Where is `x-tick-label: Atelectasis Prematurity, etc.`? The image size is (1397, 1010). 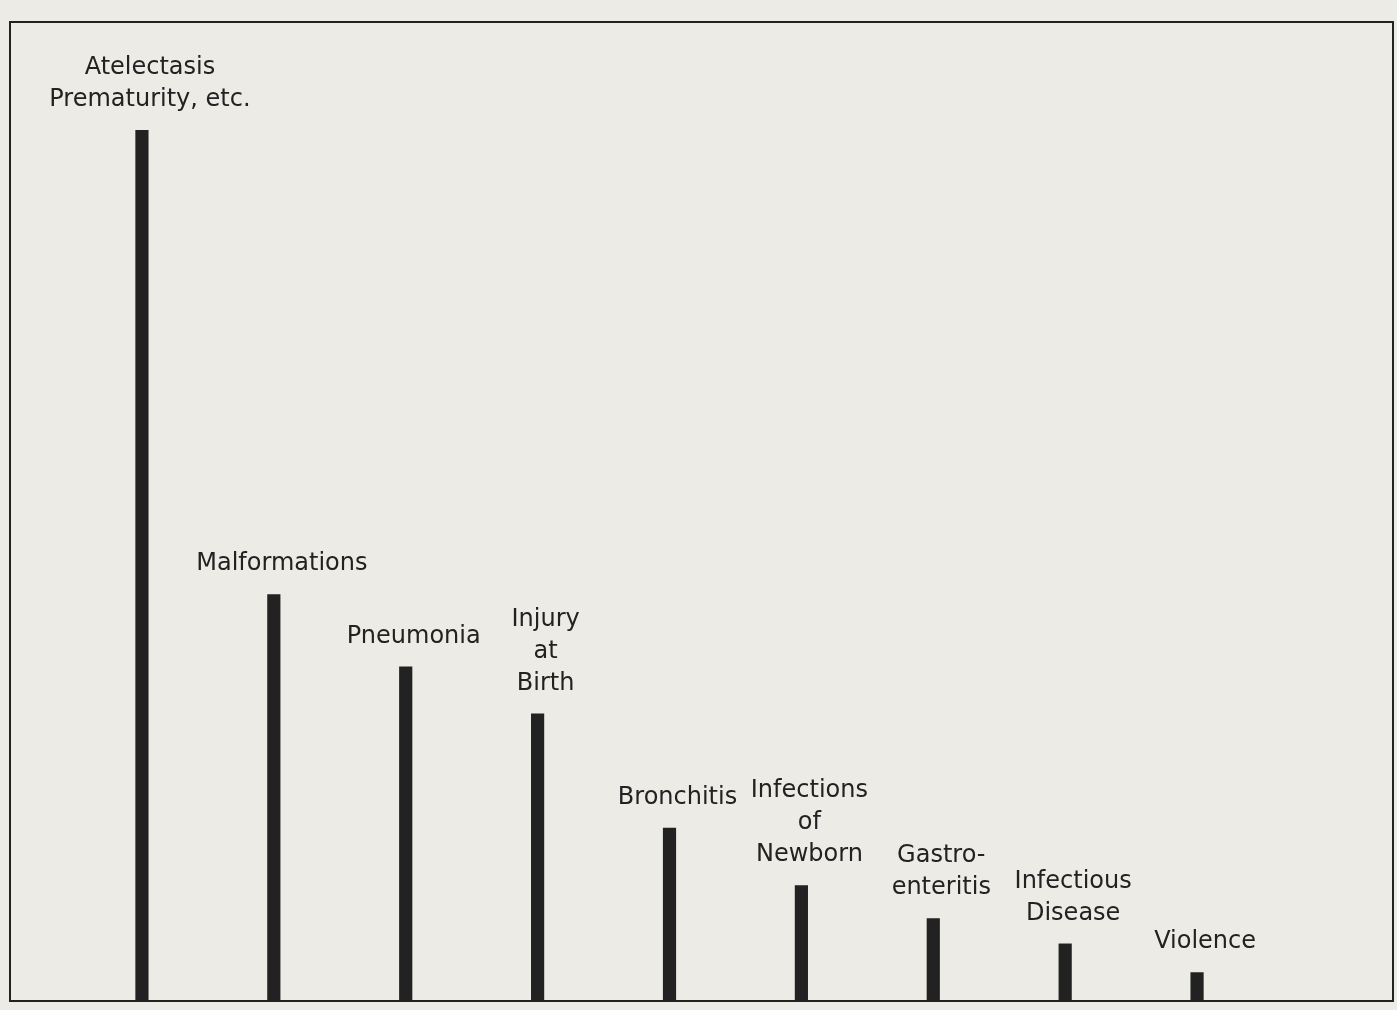
x-tick-label: Atelectasis Prematurity, etc. is located at coordinates (150, 82).